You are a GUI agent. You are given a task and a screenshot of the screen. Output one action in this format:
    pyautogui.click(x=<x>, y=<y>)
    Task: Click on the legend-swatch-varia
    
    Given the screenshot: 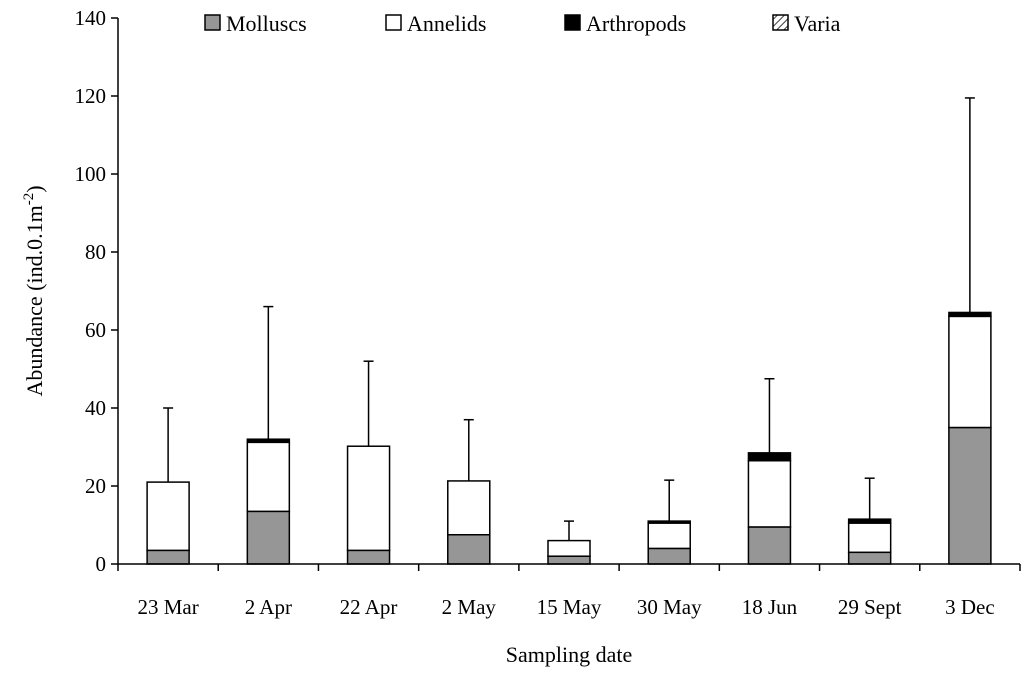 What is the action you would take?
    pyautogui.click(x=780, y=22)
    